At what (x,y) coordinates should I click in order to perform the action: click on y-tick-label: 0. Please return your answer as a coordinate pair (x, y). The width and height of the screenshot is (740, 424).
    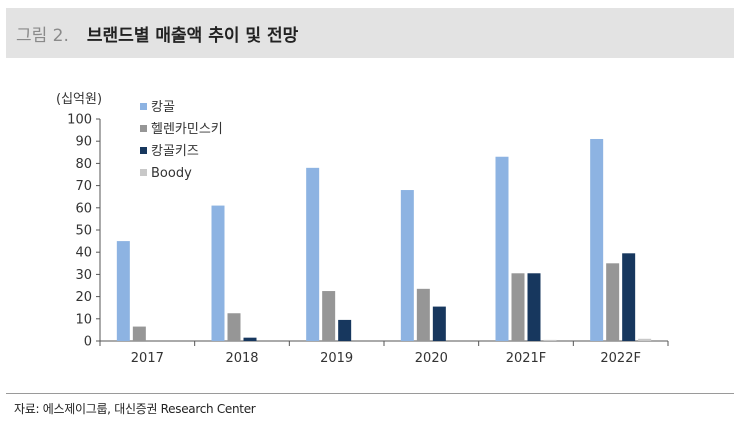
    Looking at the image, I should click on (88, 342).